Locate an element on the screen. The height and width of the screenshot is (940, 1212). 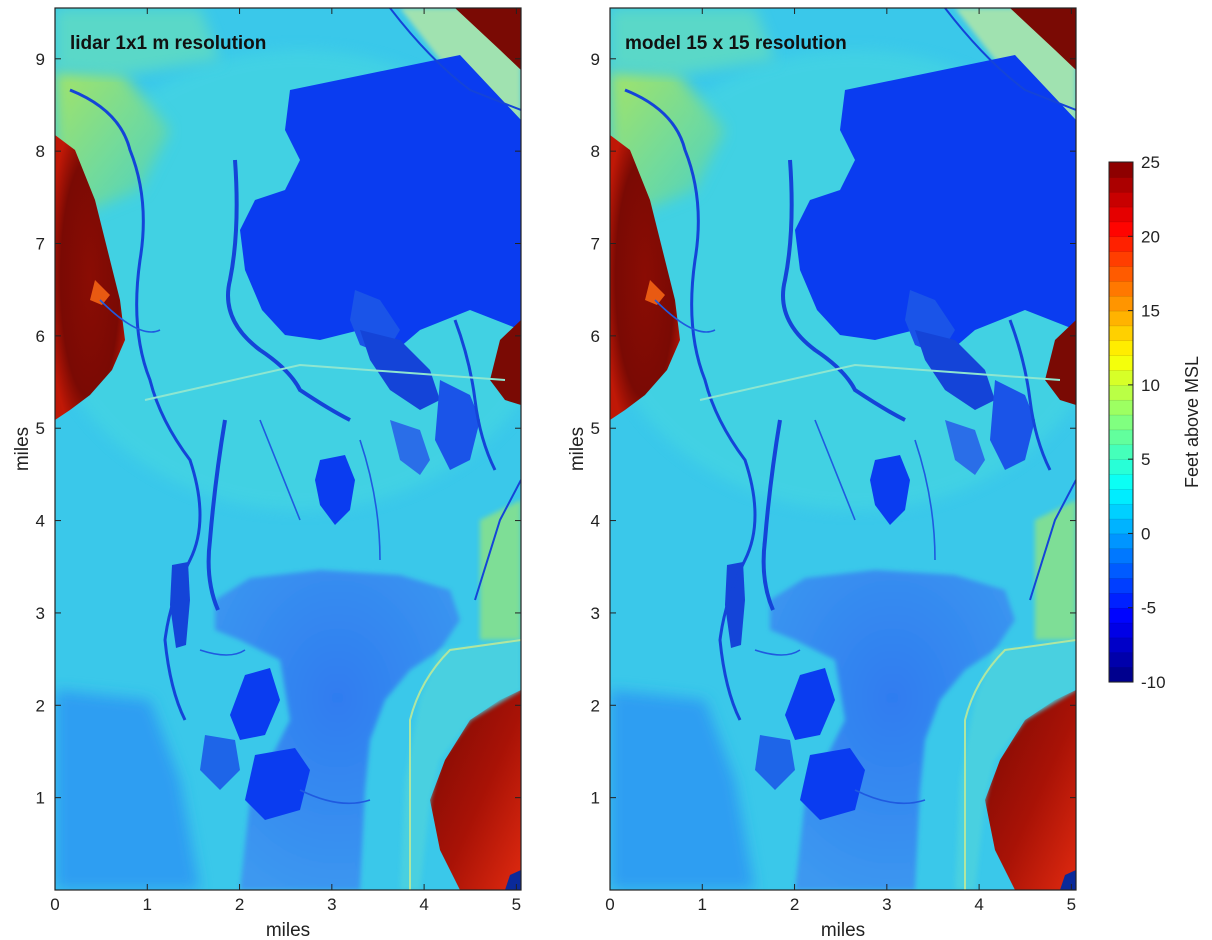
colorbar-tick-label: 20 is located at coordinates (1150, 236).